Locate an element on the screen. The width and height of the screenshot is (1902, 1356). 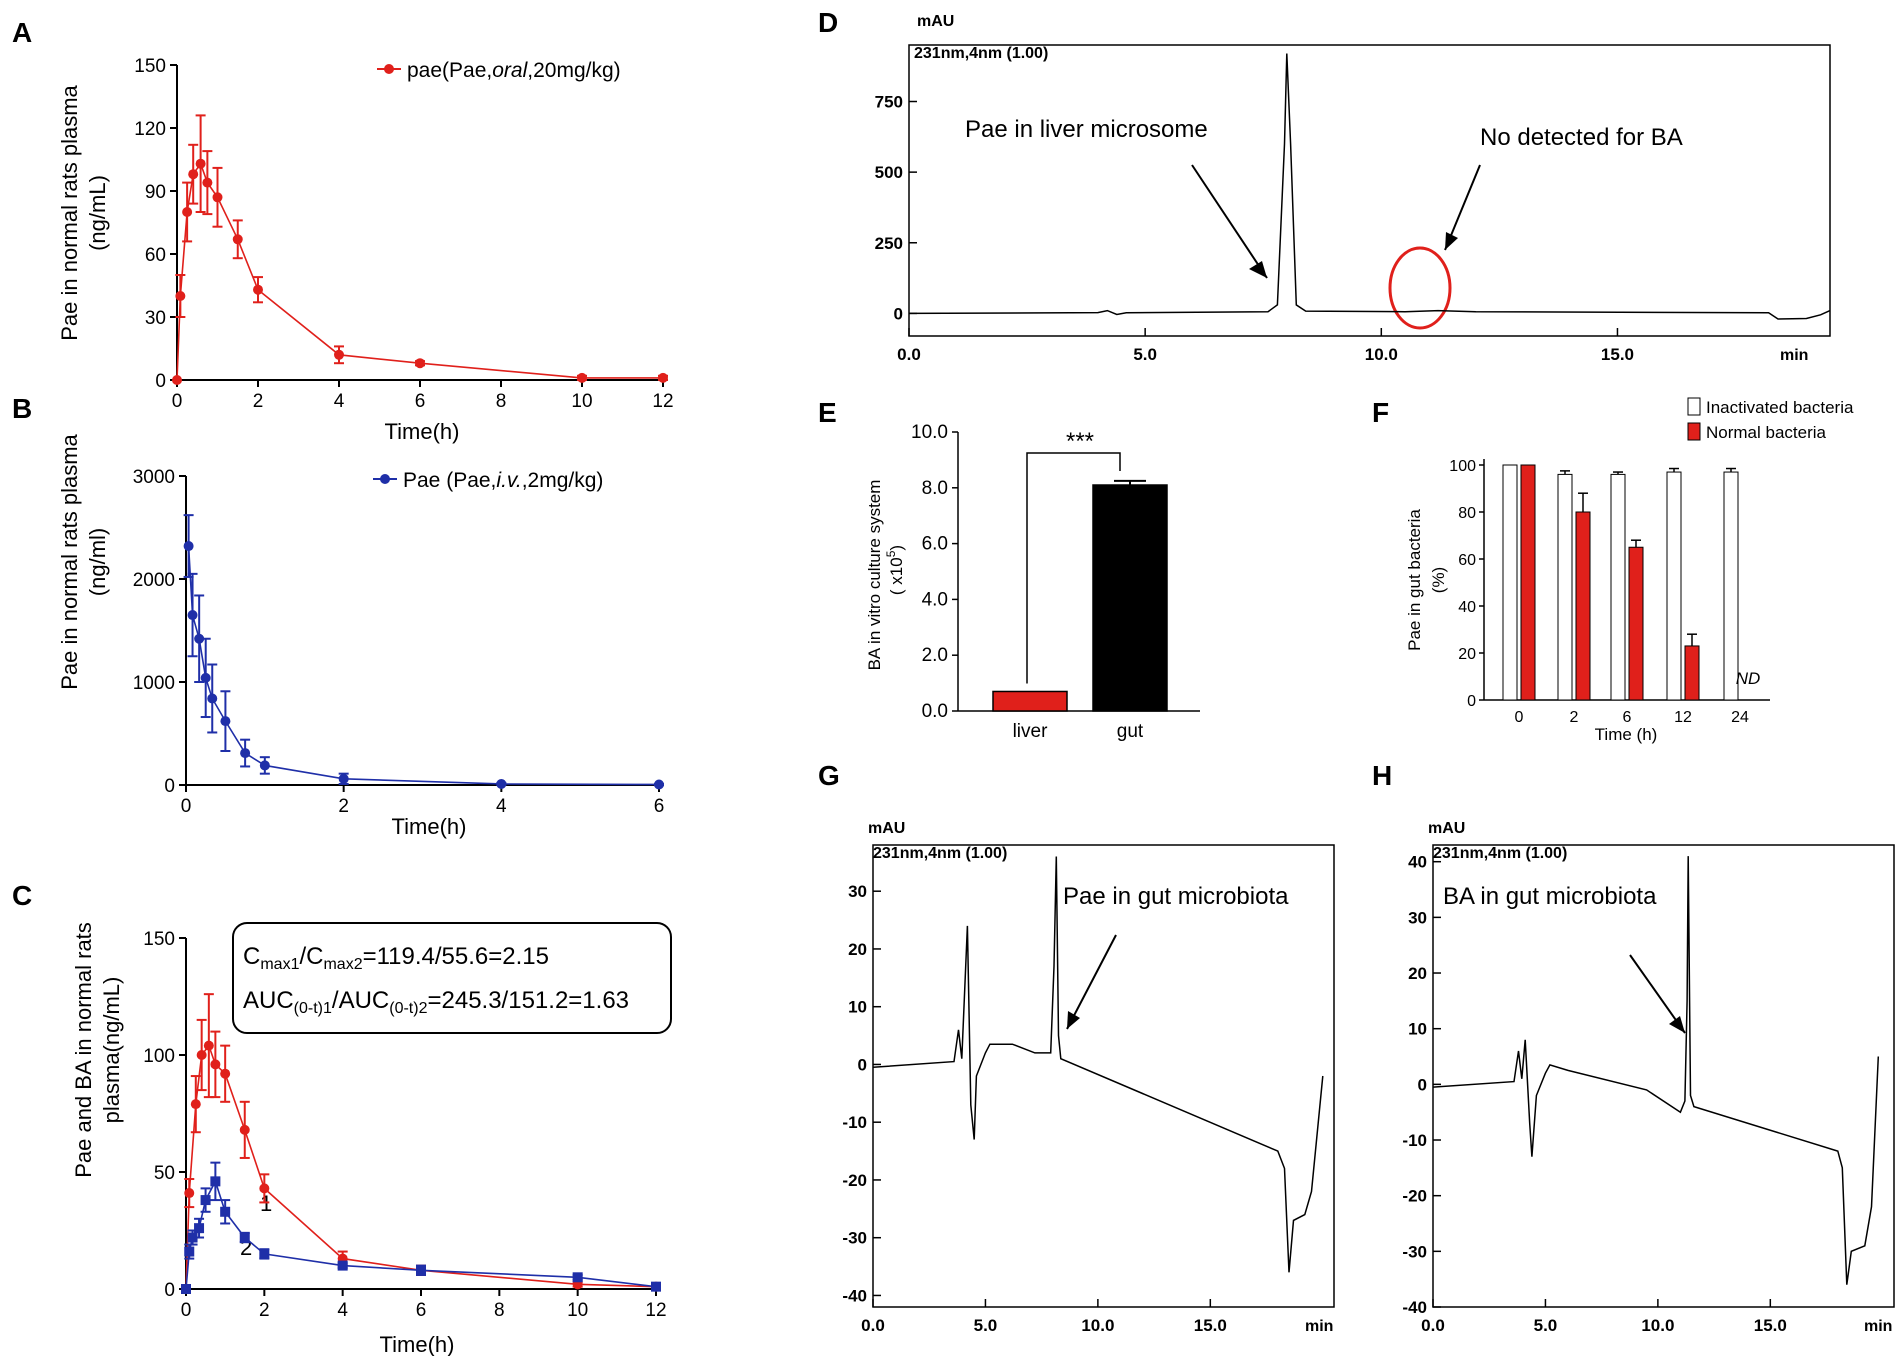
pG-ytick-label: -10 is located at coordinates (854, 1122).